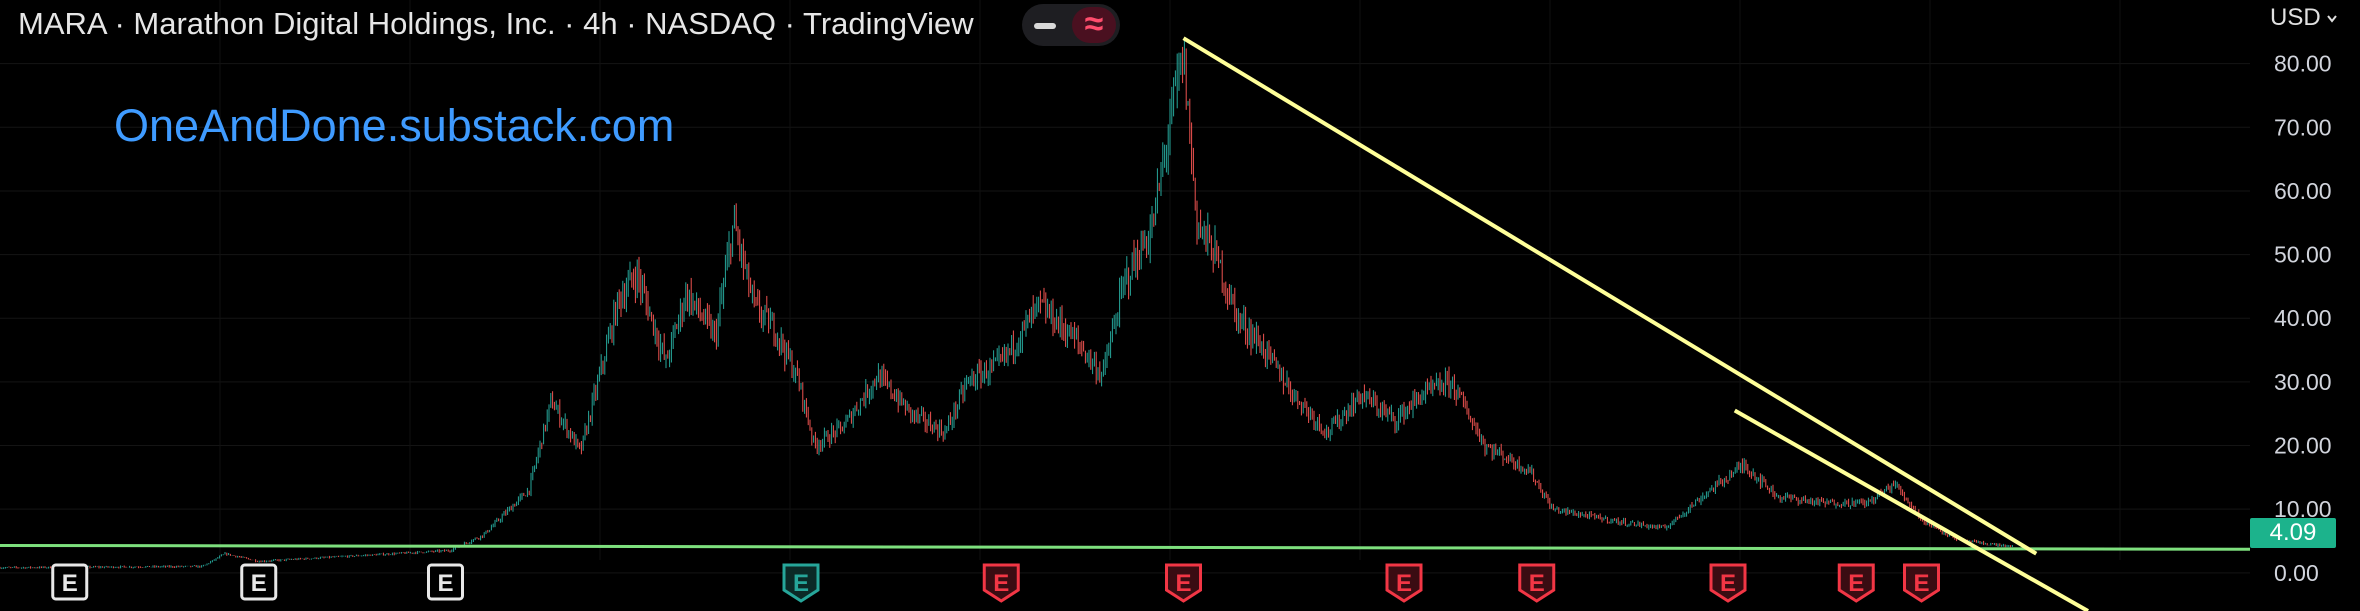 The image size is (2360, 611). Describe the element at coordinates (2303, 191) in the screenshot. I see `y-tick-label: 60.00` at that location.